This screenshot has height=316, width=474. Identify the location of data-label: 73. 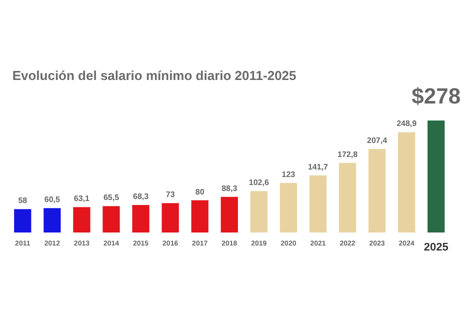
(171, 195).